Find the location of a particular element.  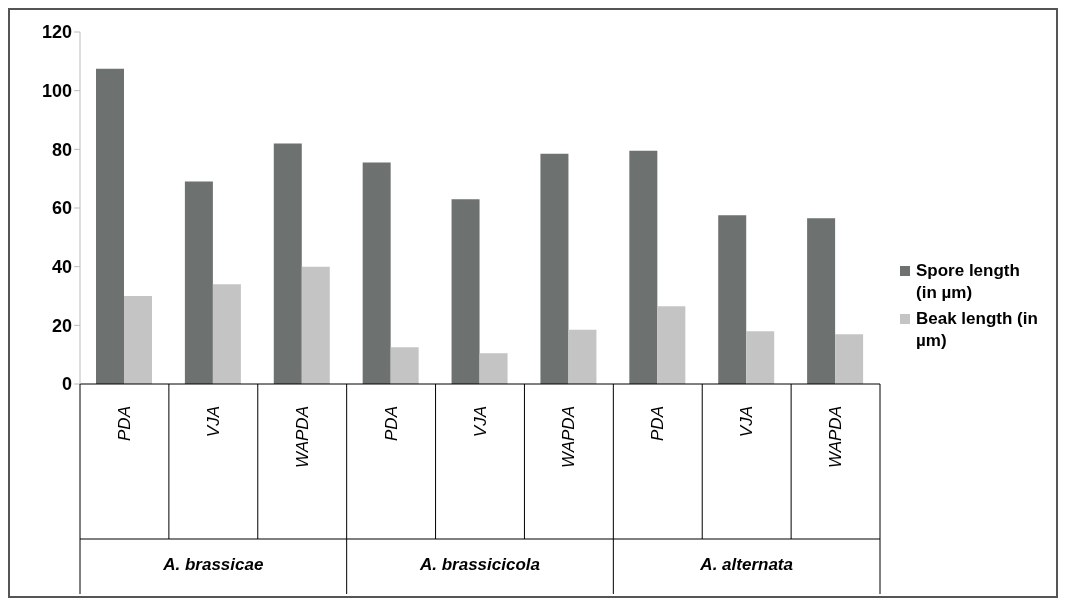

y-tick-label: 20 is located at coordinates (61, 325).